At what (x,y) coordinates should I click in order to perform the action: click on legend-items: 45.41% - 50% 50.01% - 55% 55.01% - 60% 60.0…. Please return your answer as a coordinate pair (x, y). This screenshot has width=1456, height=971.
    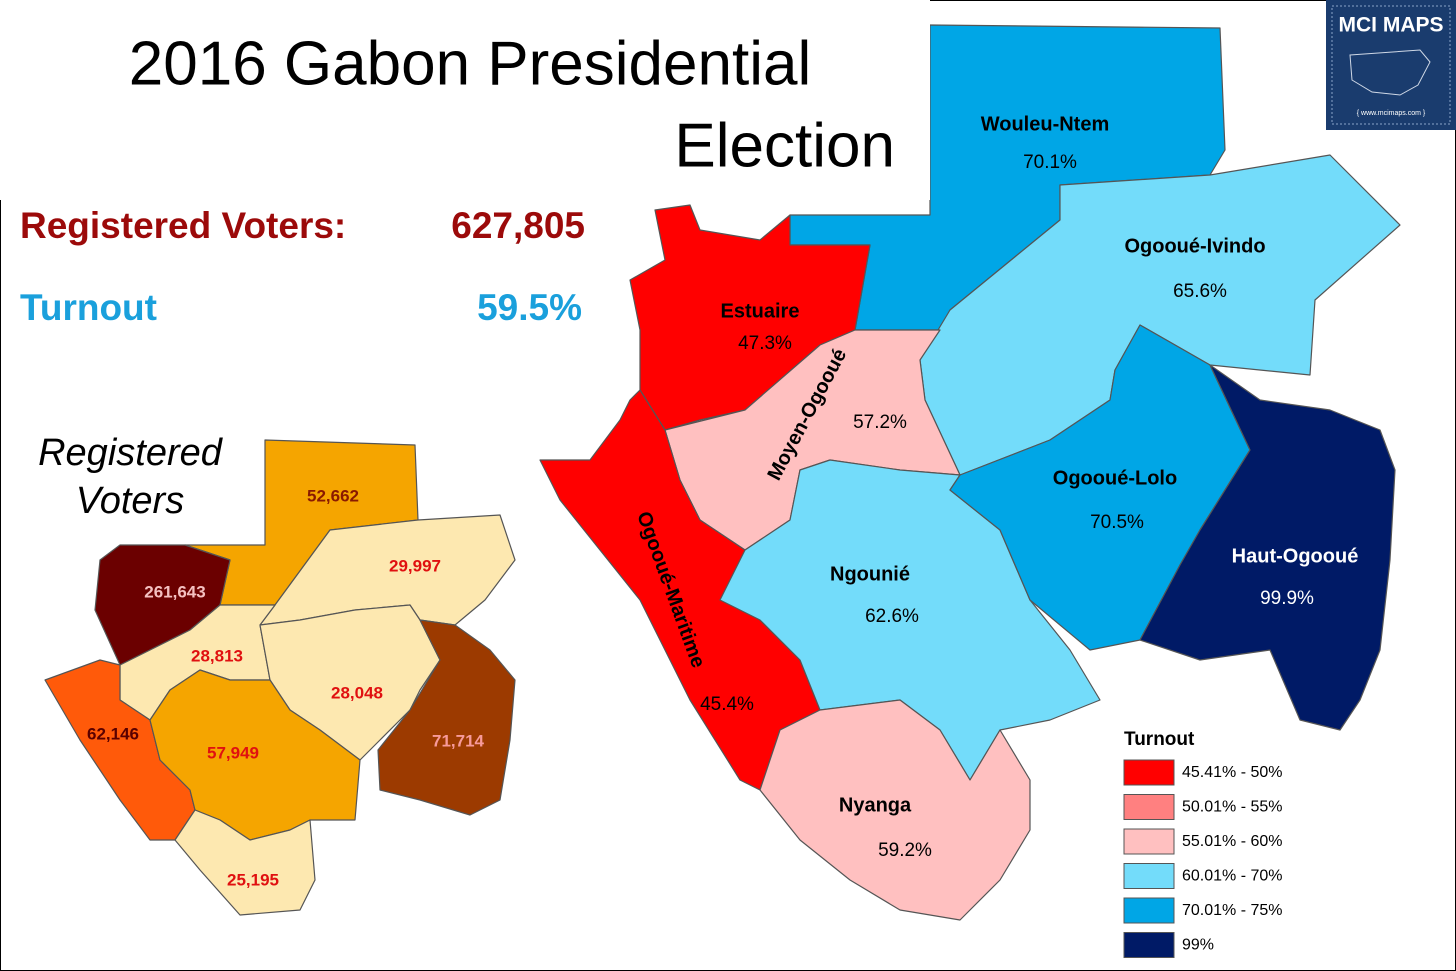
    Looking at the image, I should click on (1203, 858).